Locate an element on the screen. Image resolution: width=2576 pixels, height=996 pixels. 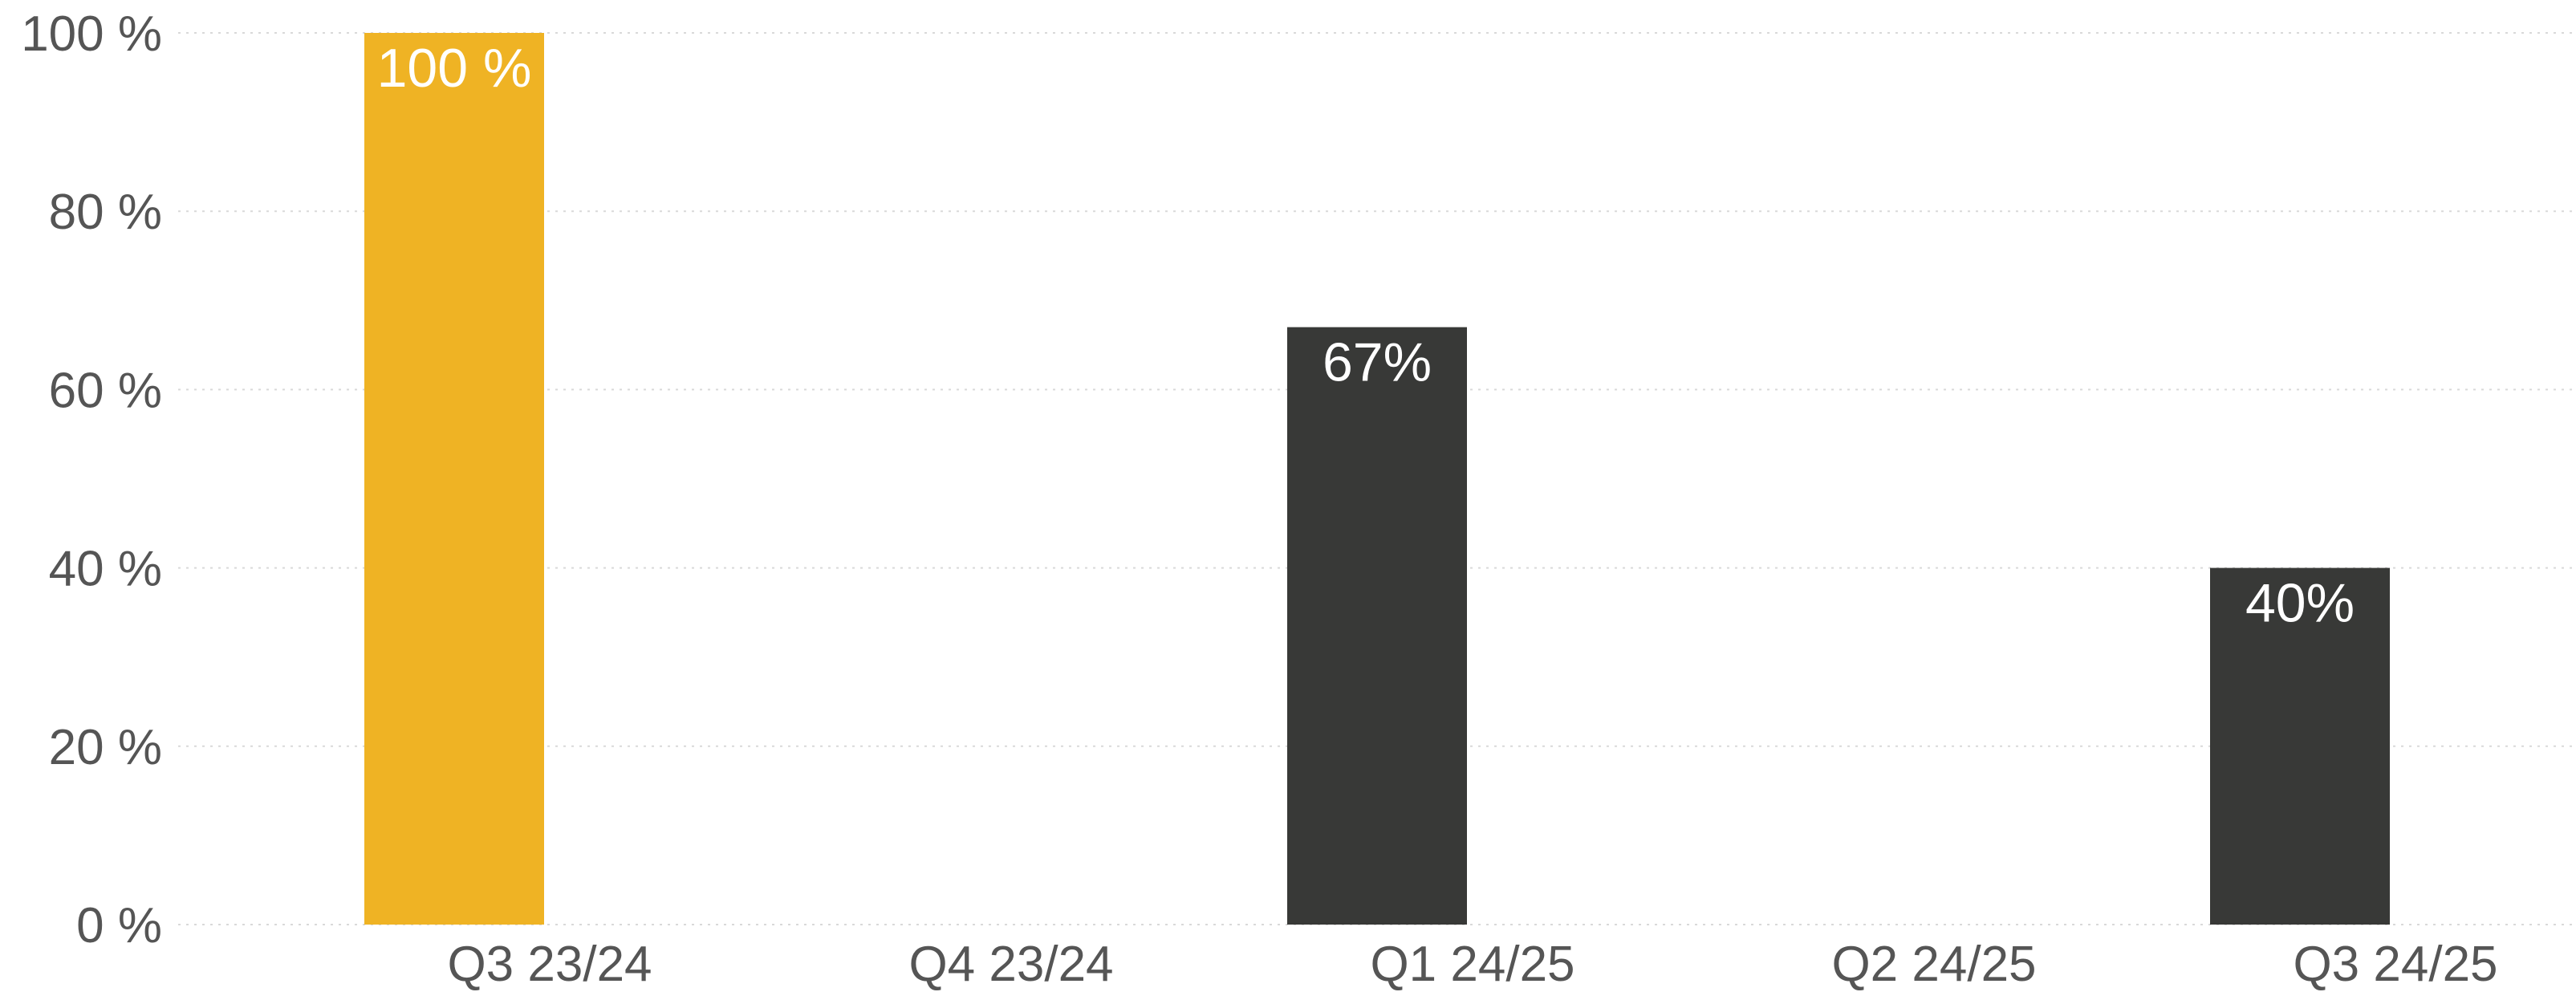
y-tick-label: 60 % is located at coordinates (106, 390).